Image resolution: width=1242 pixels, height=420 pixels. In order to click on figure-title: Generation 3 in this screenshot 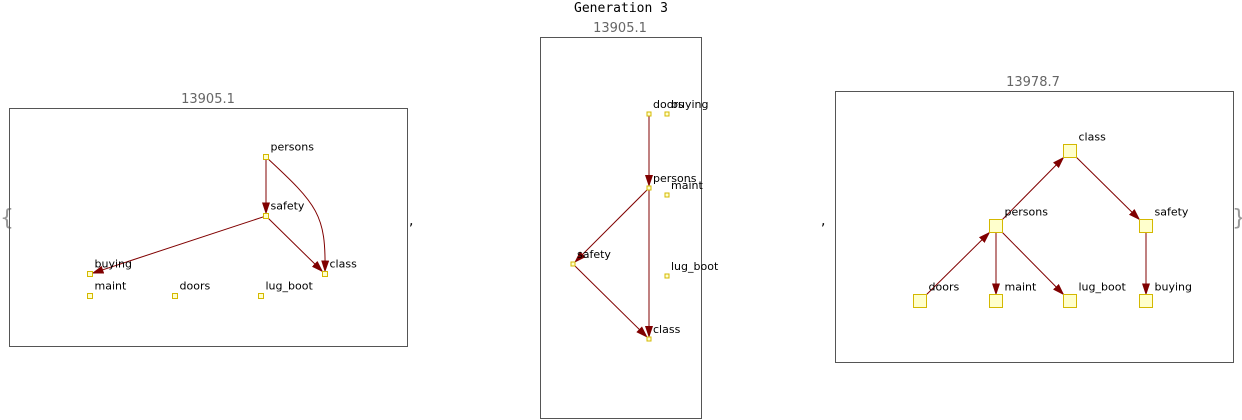, I will do `click(621, 8)`.